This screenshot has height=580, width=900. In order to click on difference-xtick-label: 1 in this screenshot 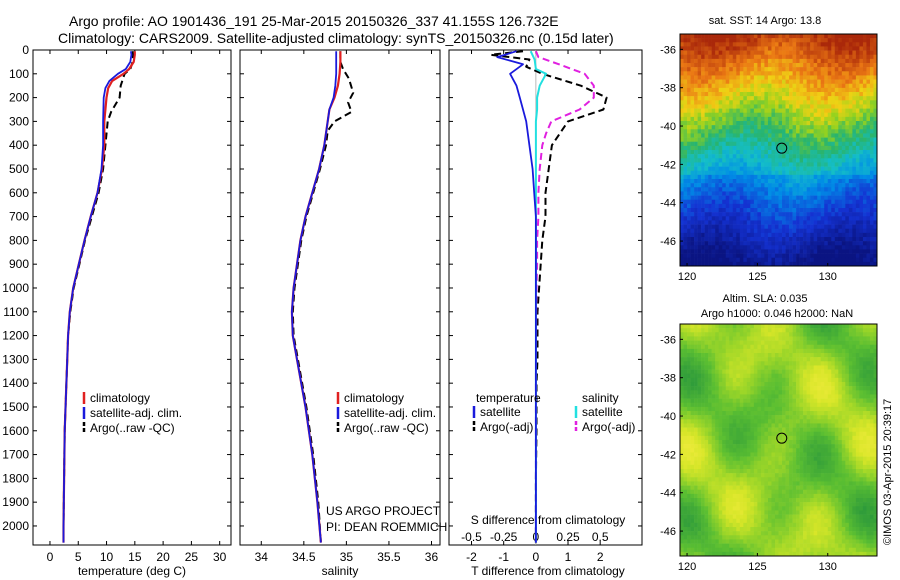, I will do `click(568, 557)`.